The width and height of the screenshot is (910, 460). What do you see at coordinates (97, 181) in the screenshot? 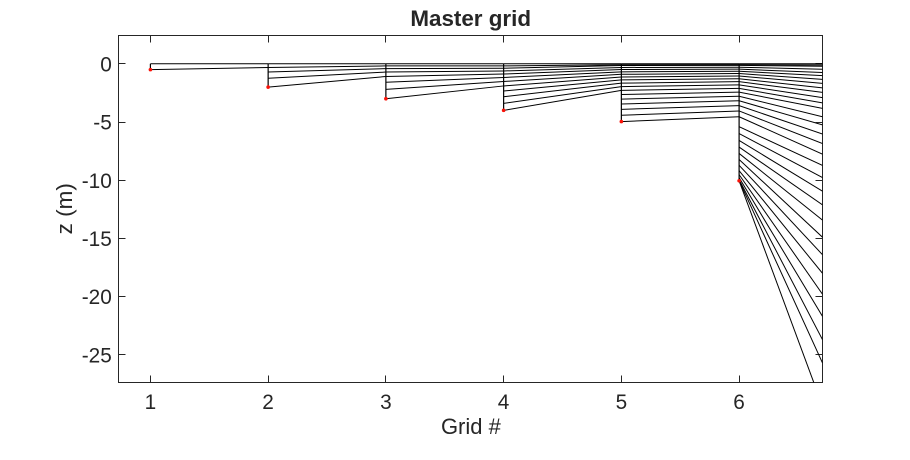
I see `svg-text: -10` at bounding box center [97, 181].